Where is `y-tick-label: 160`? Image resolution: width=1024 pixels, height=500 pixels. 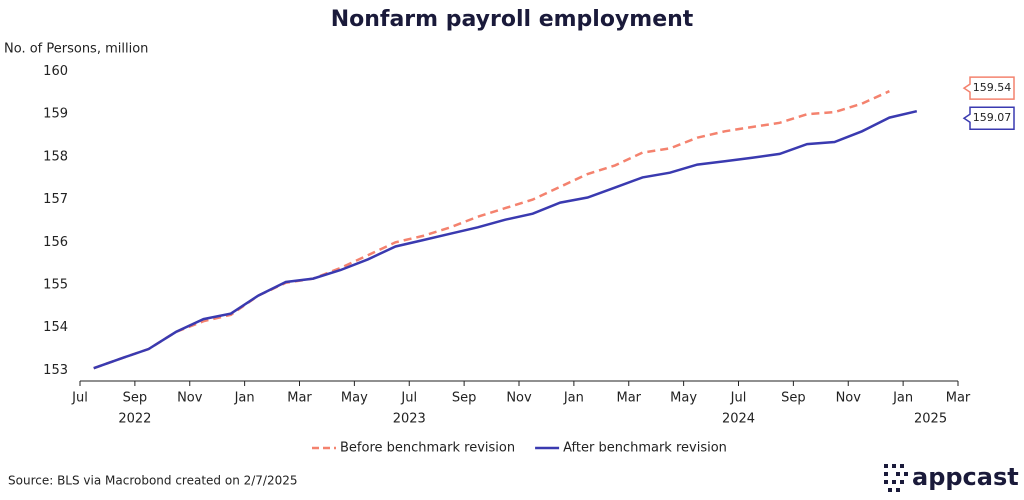 y-tick-label: 160 is located at coordinates (55, 71).